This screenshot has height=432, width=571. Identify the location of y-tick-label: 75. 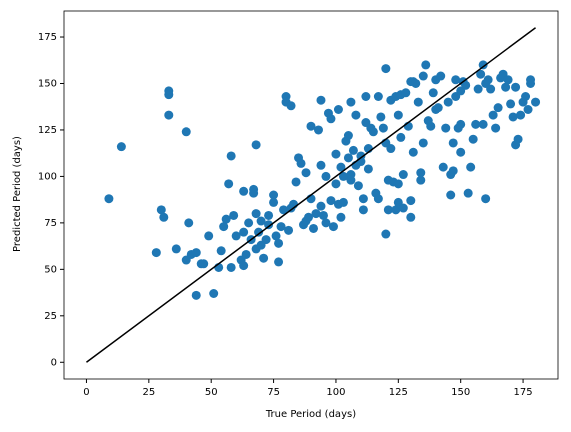
(50, 223).